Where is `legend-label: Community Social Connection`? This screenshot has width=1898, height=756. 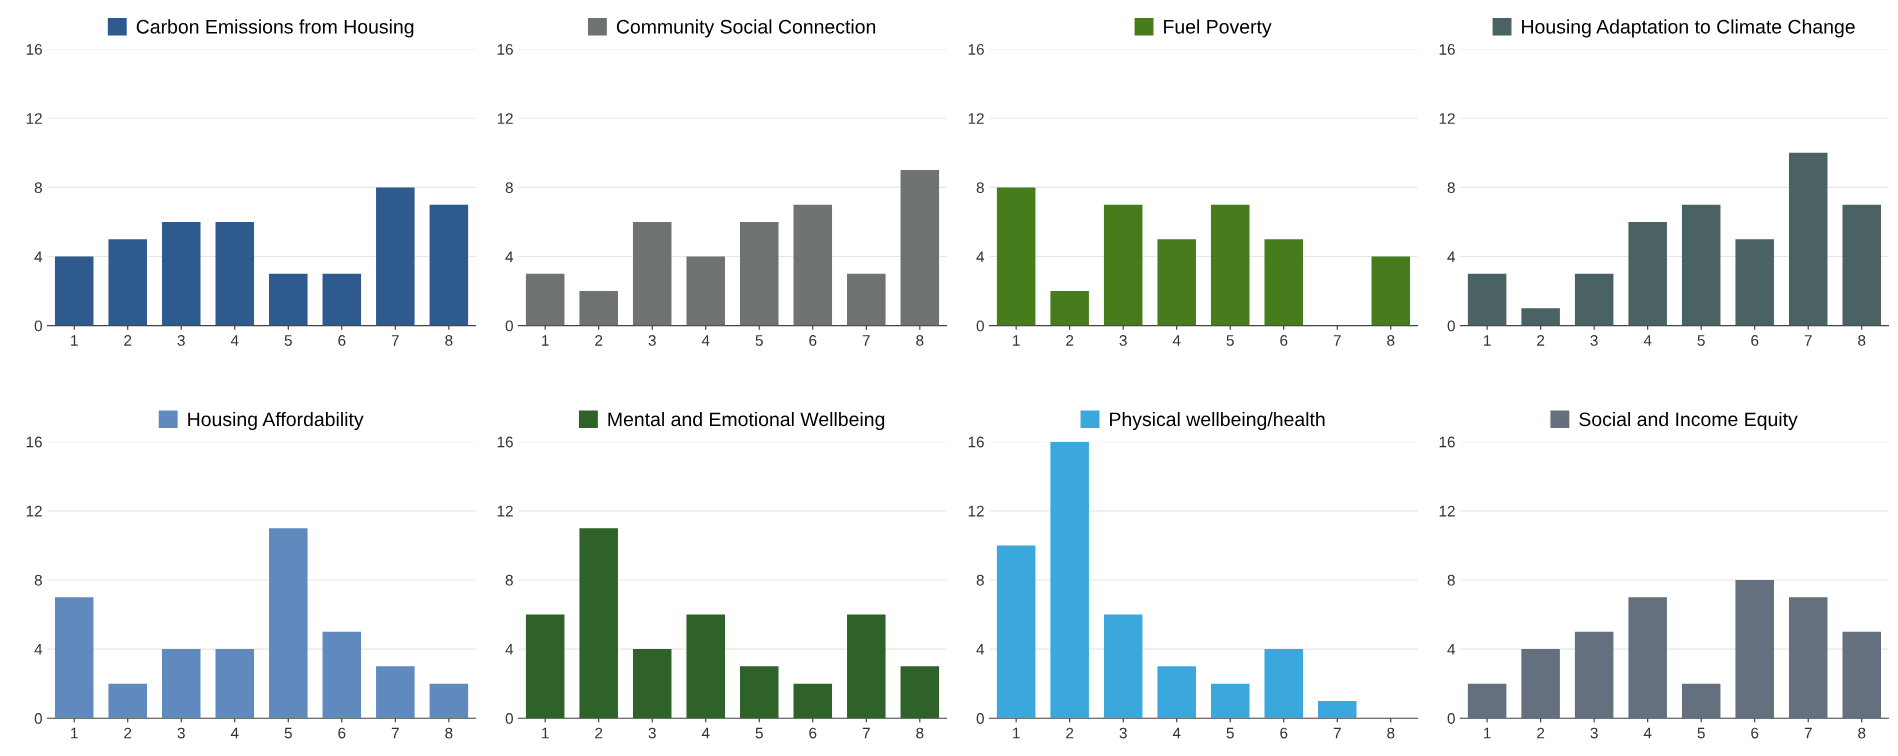 legend-label: Community Social Connection is located at coordinates (746, 28).